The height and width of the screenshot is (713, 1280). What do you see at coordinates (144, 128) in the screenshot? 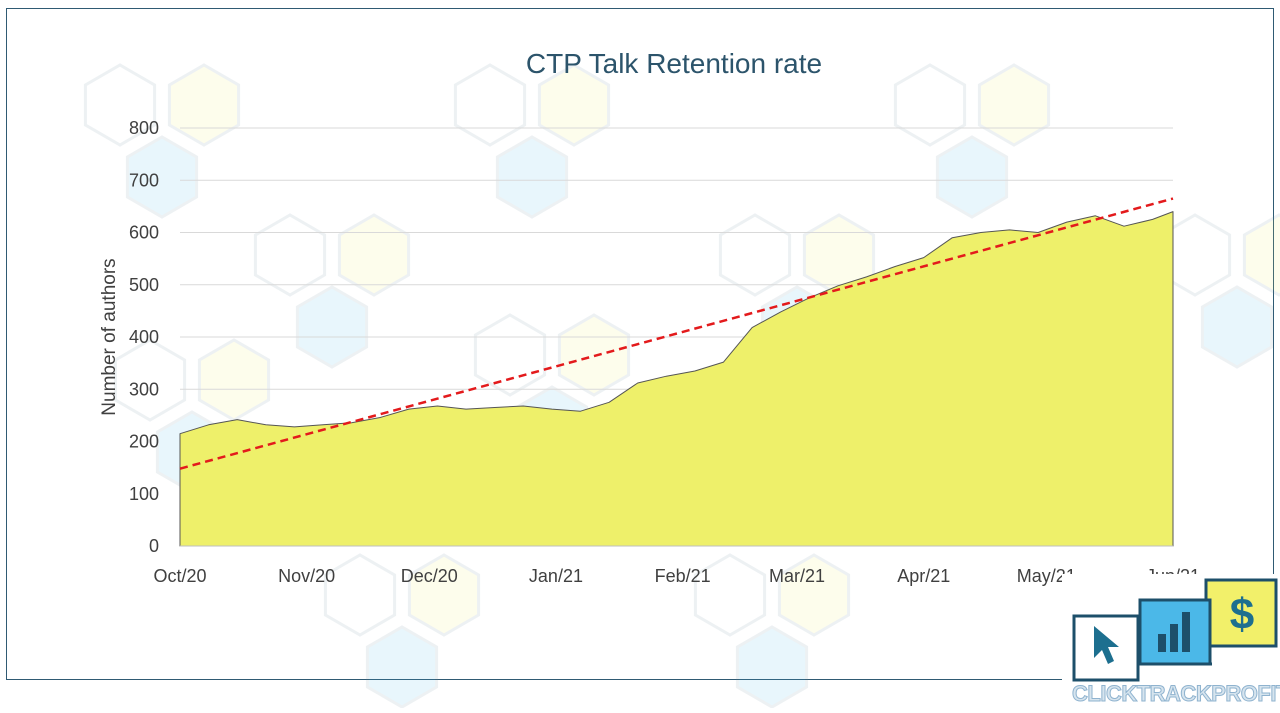
I see `y-tick-label: 800` at bounding box center [144, 128].